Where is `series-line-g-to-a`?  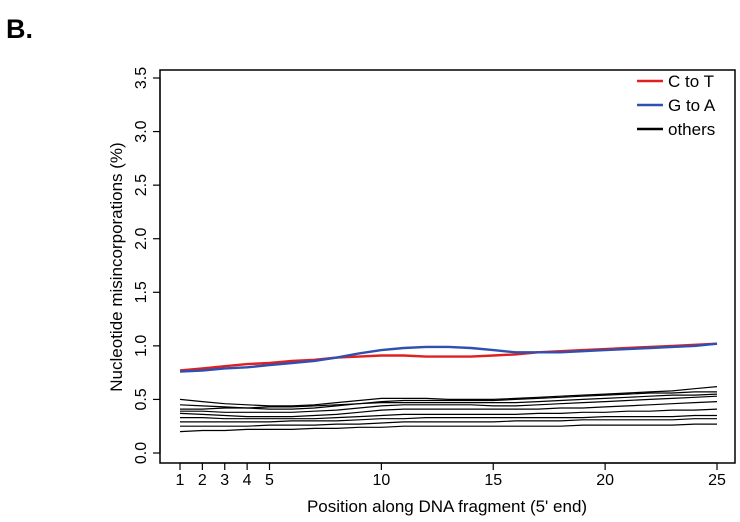
series-line-g-to-a is located at coordinates (448, 357).